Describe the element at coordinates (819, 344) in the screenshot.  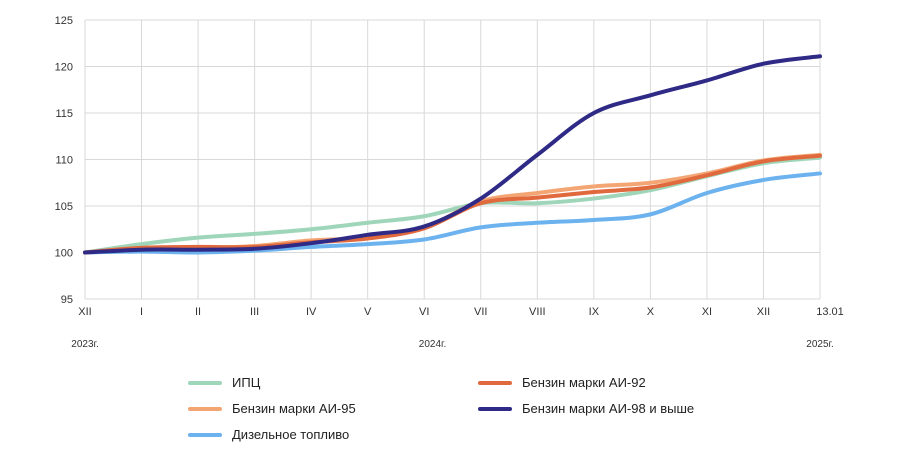
I see `year-label: 2025г.` at that location.